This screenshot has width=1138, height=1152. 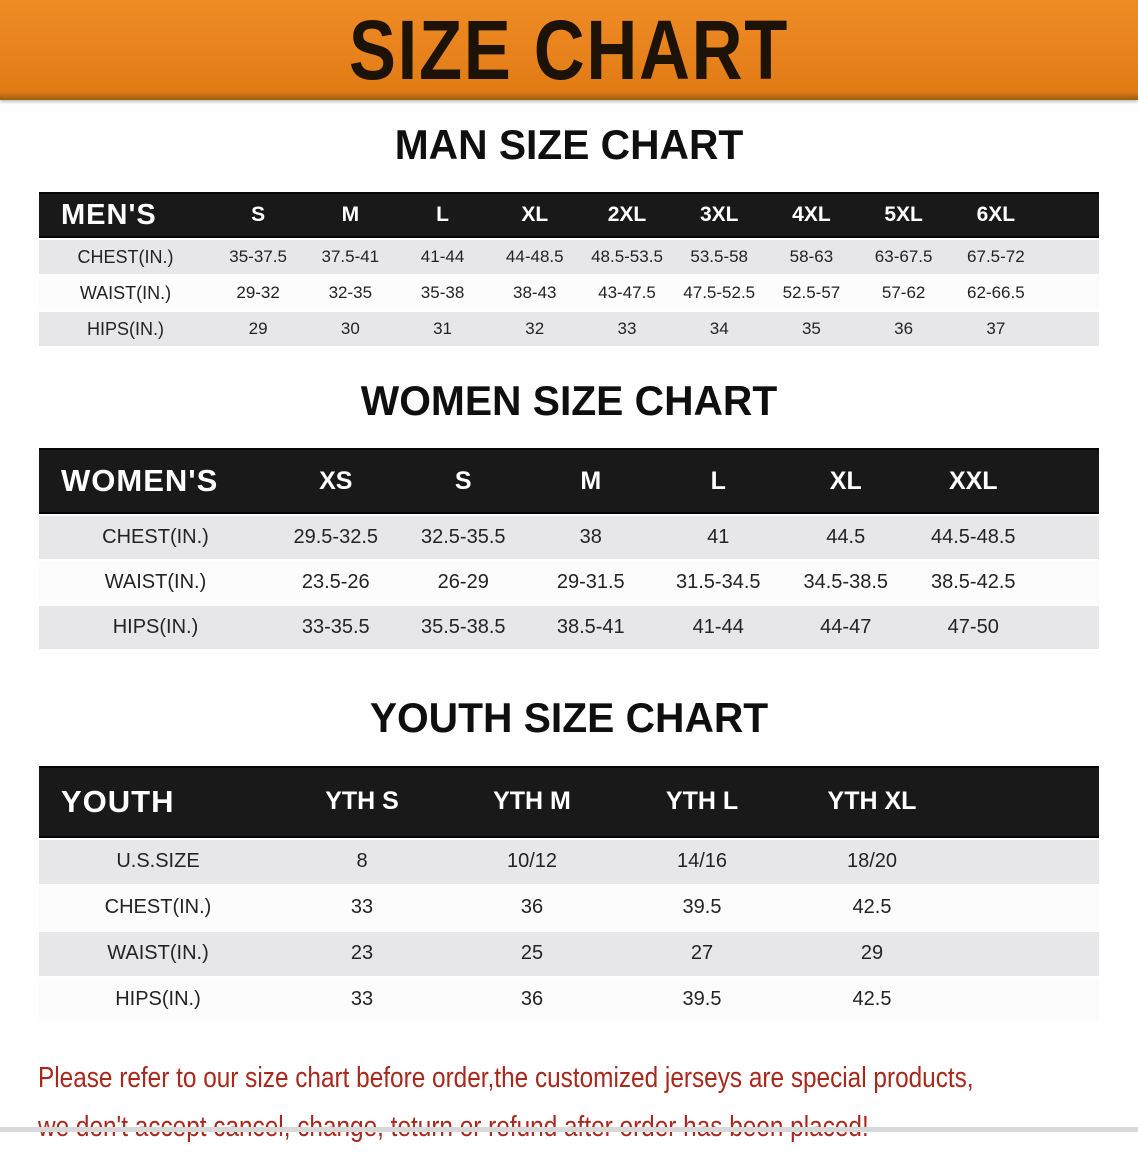 What do you see at coordinates (532, 953) in the screenshot?
I see `size-value-cell: 25` at bounding box center [532, 953].